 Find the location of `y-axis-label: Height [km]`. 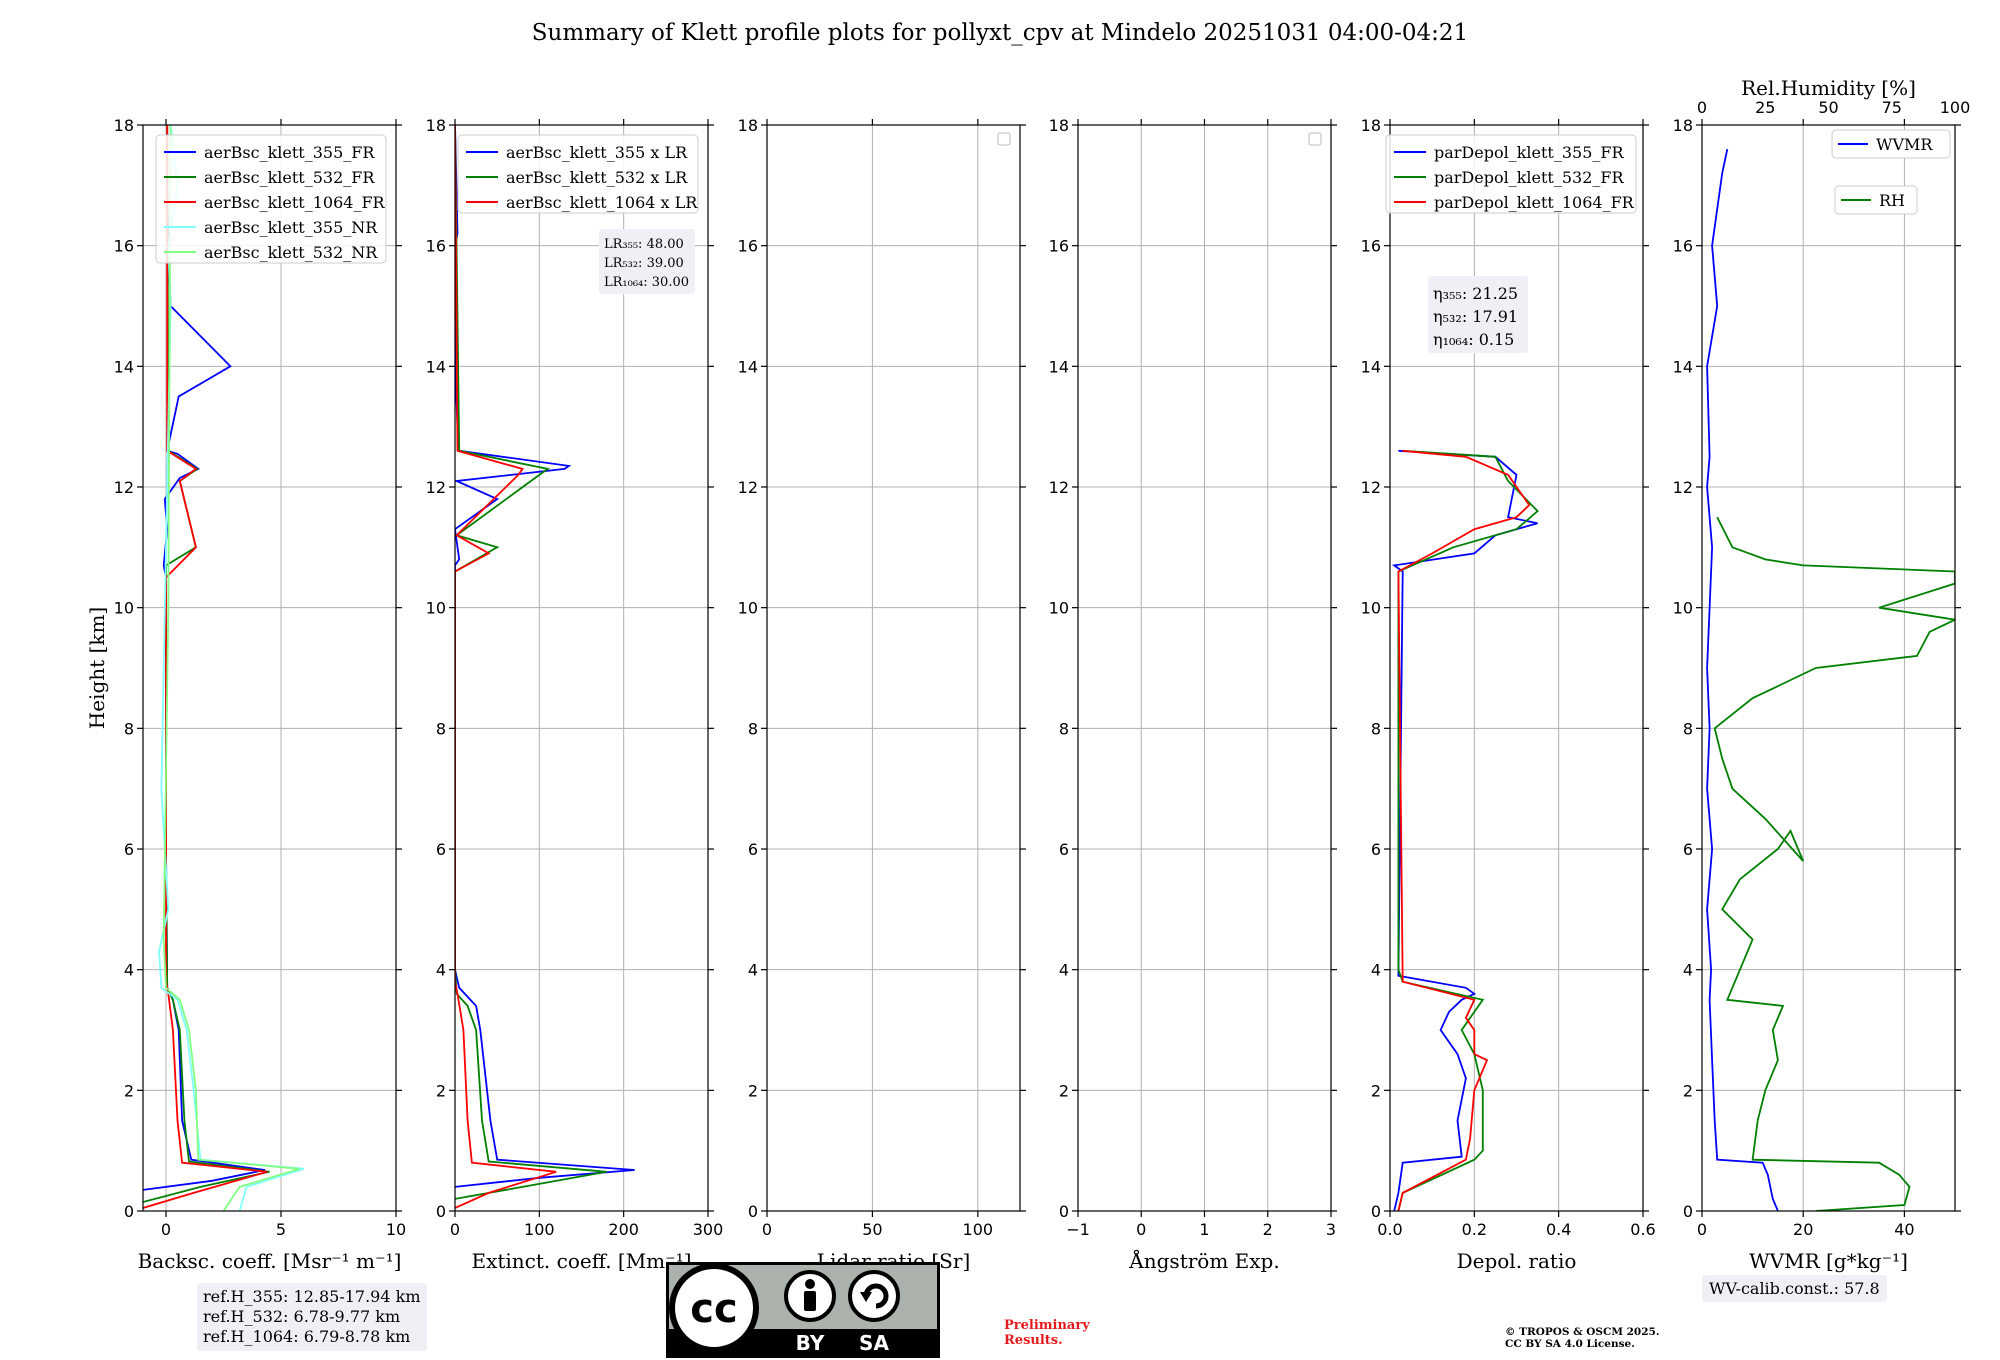

y-axis-label: Height [km] is located at coordinates (97, 668).